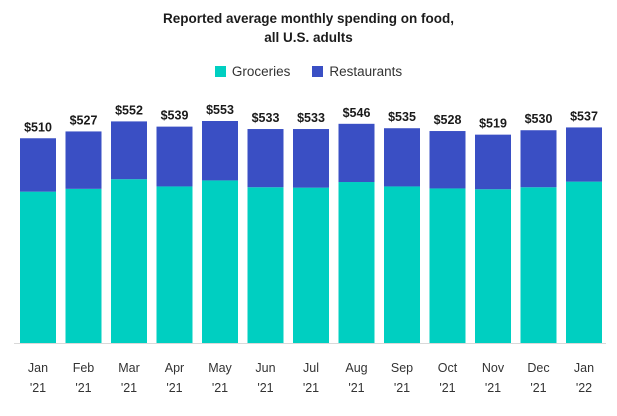 This screenshot has width=617, height=416. I want to click on data-label-total-7: $546, so click(357, 113).